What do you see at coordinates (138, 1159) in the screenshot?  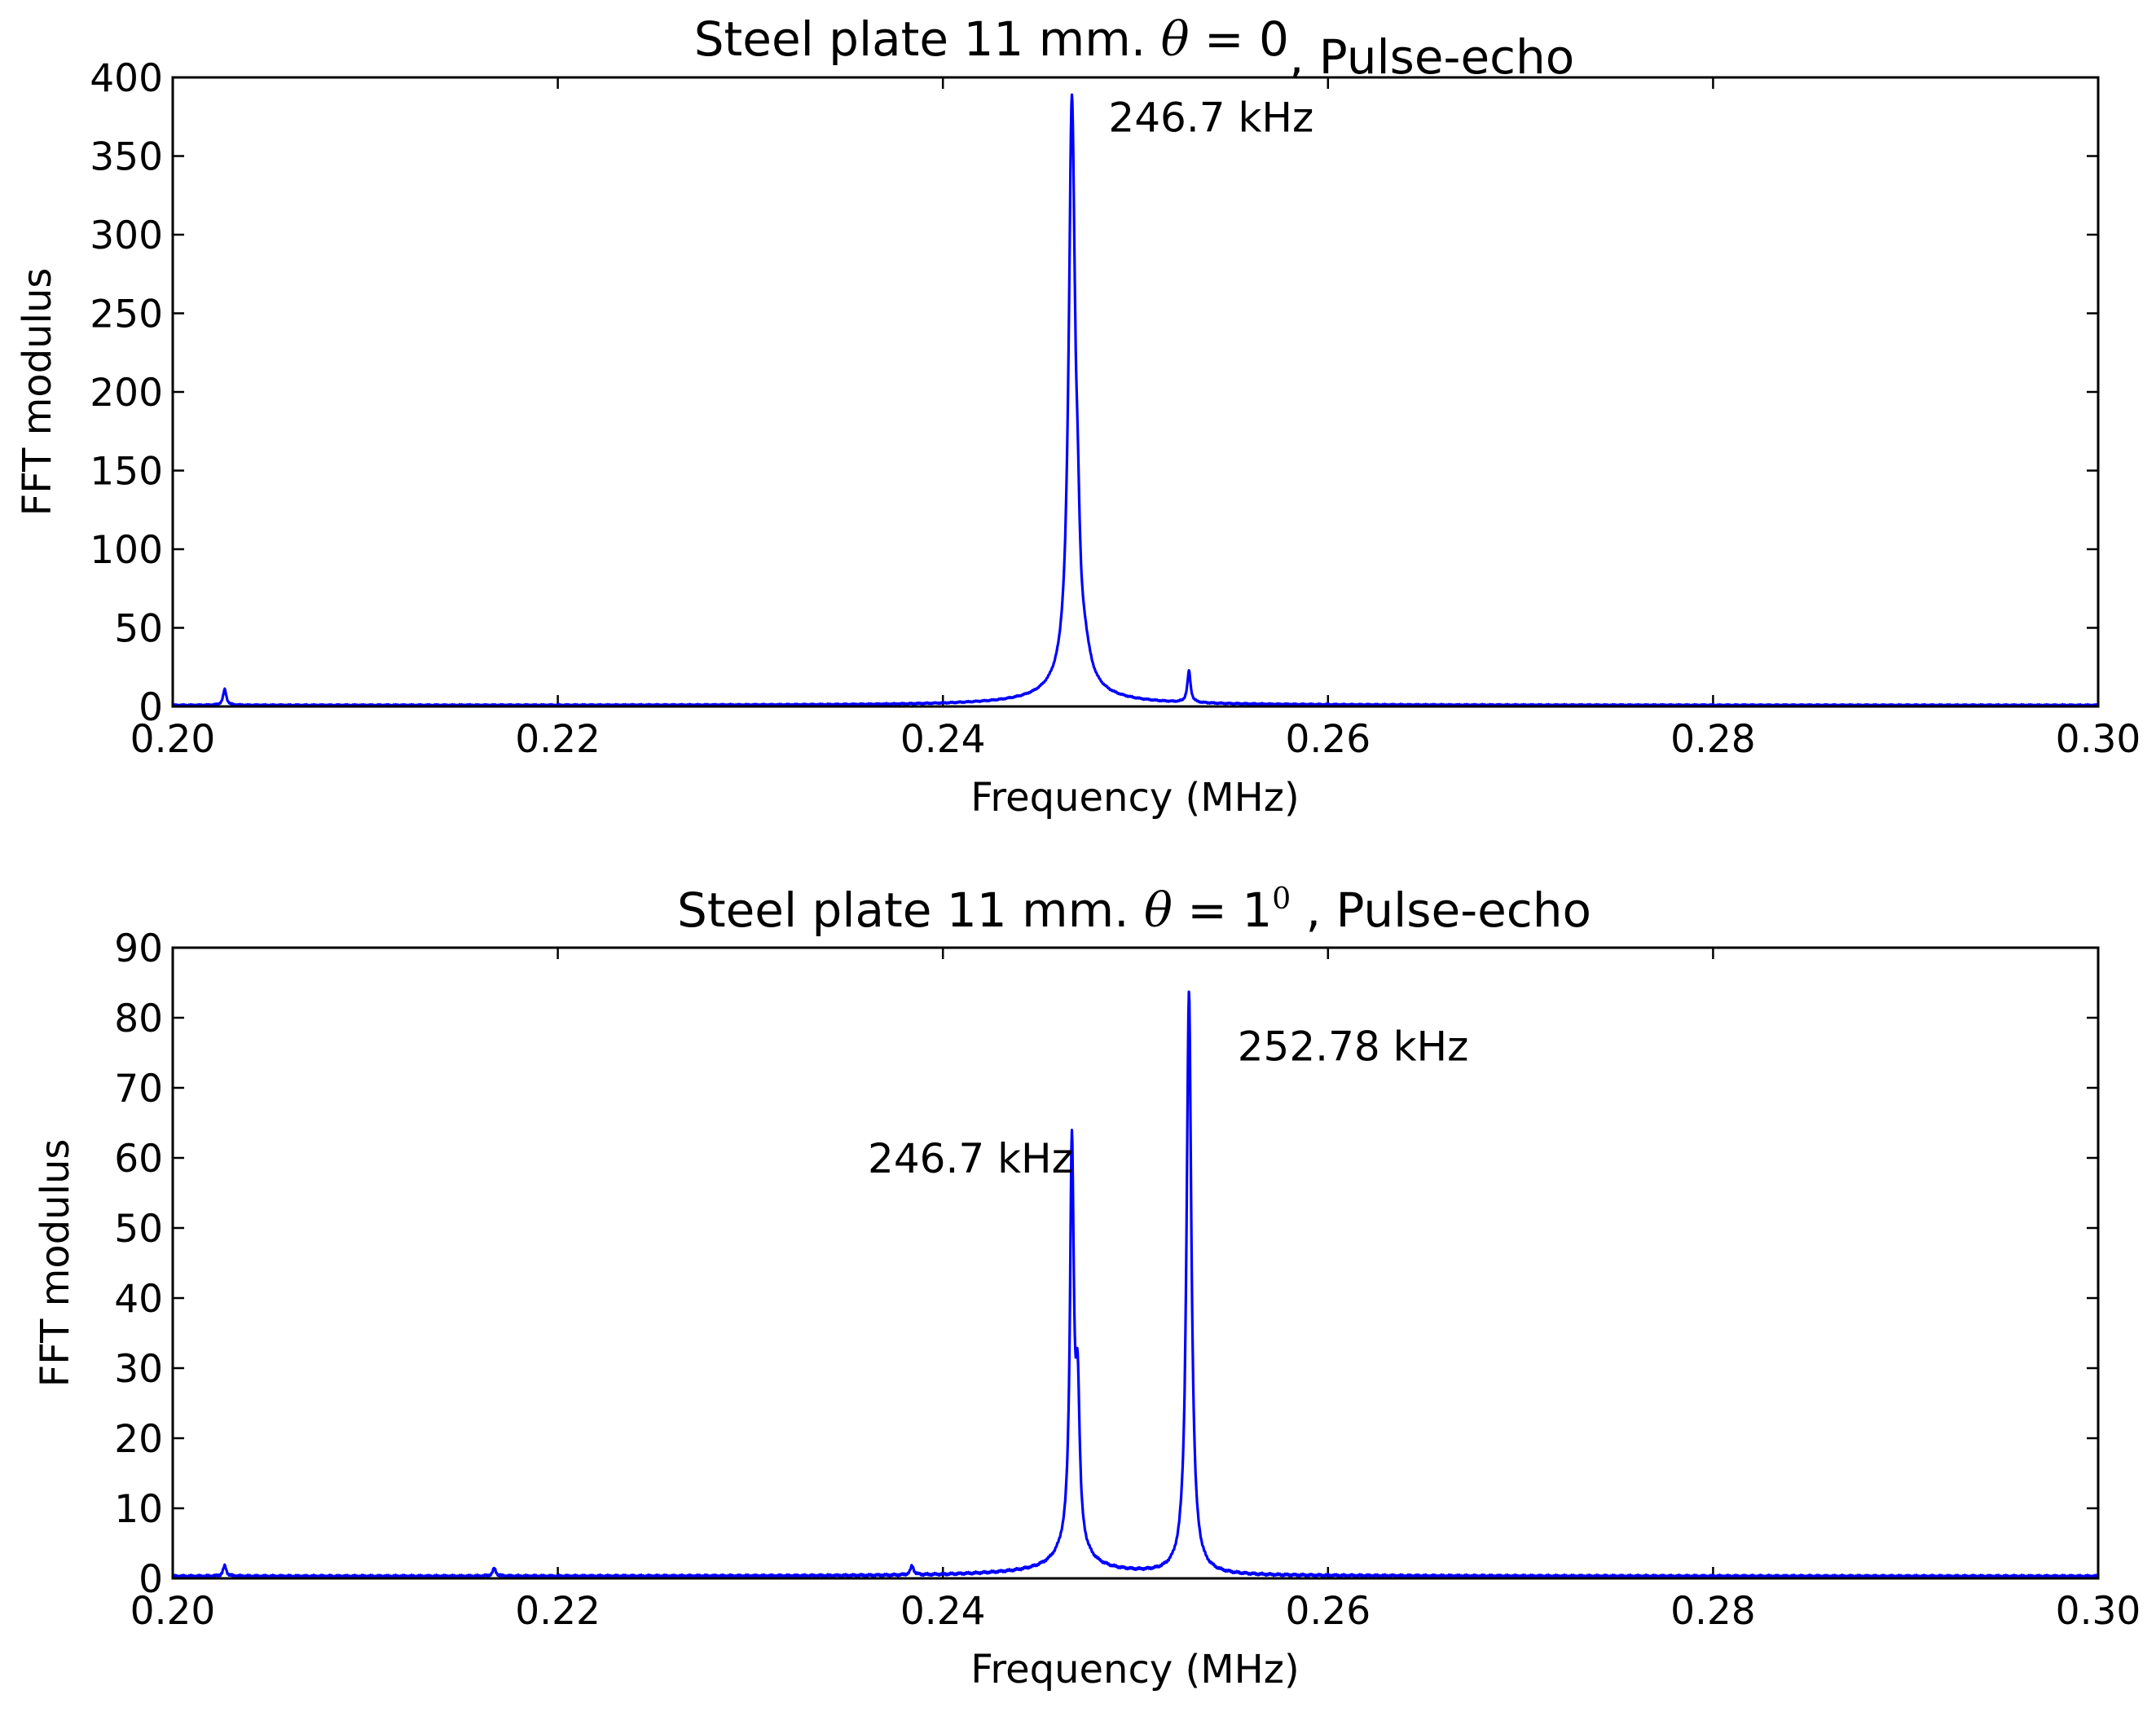 I see `y-tick-label: 60` at bounding box center [138, 1159].